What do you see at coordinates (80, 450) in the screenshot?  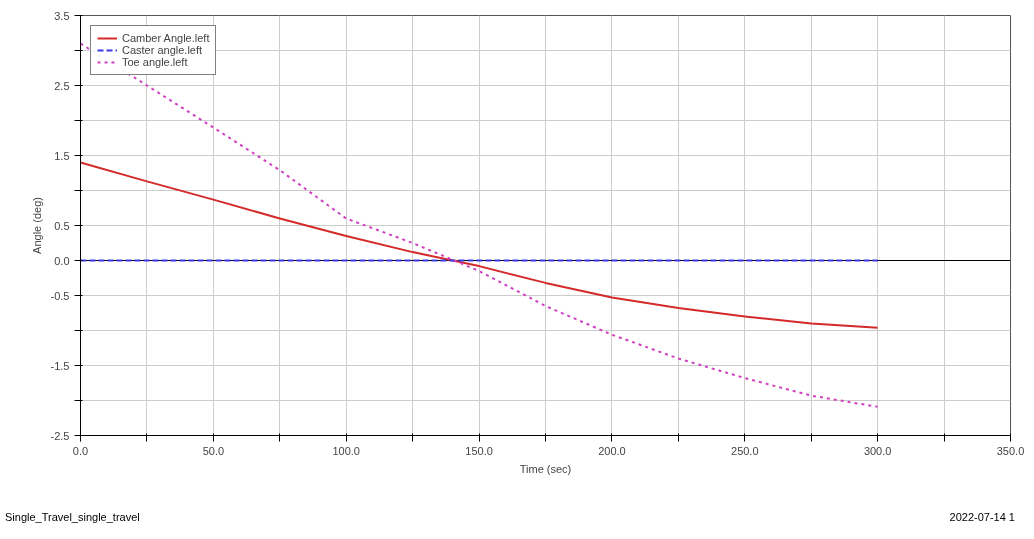 I see `x-tick-label: 0.0` at bounding box center [80, 450].